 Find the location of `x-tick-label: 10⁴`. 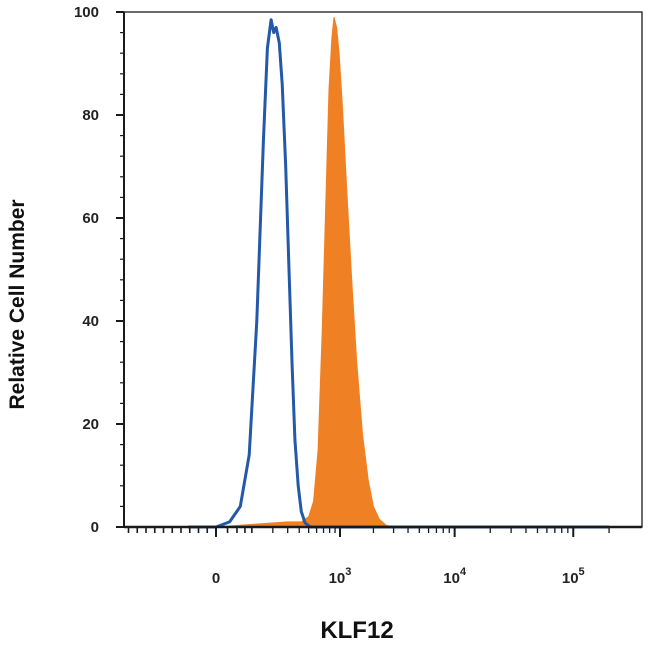

x-tick-label: 10⁴ is located at coordinates (455, 576).